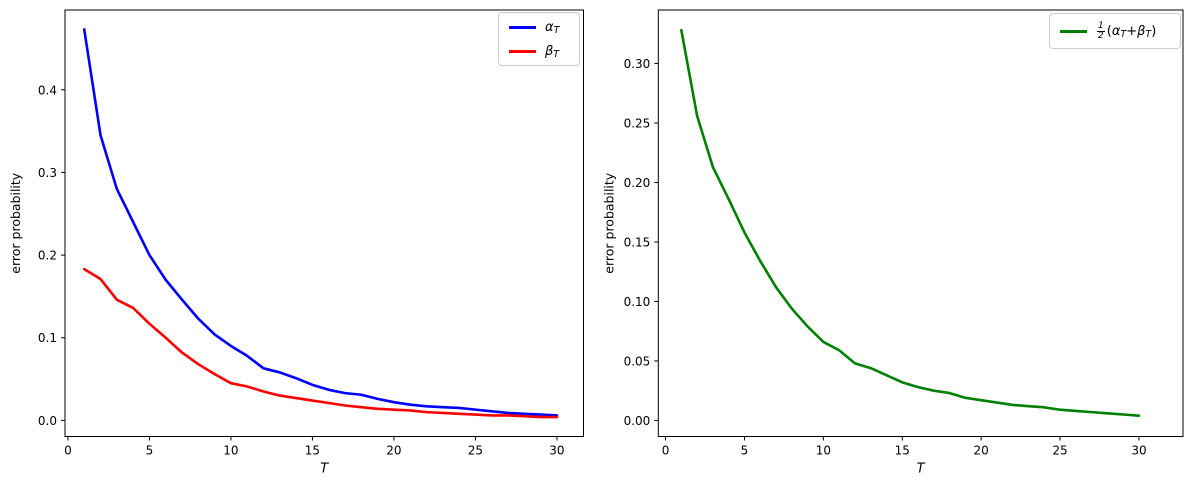 Image resolution: width=1189 pixels, height=490 pixels. Describe the element at coordinates (1154, 31) in the screenshot. I see `legend-label-token: )` at that location.